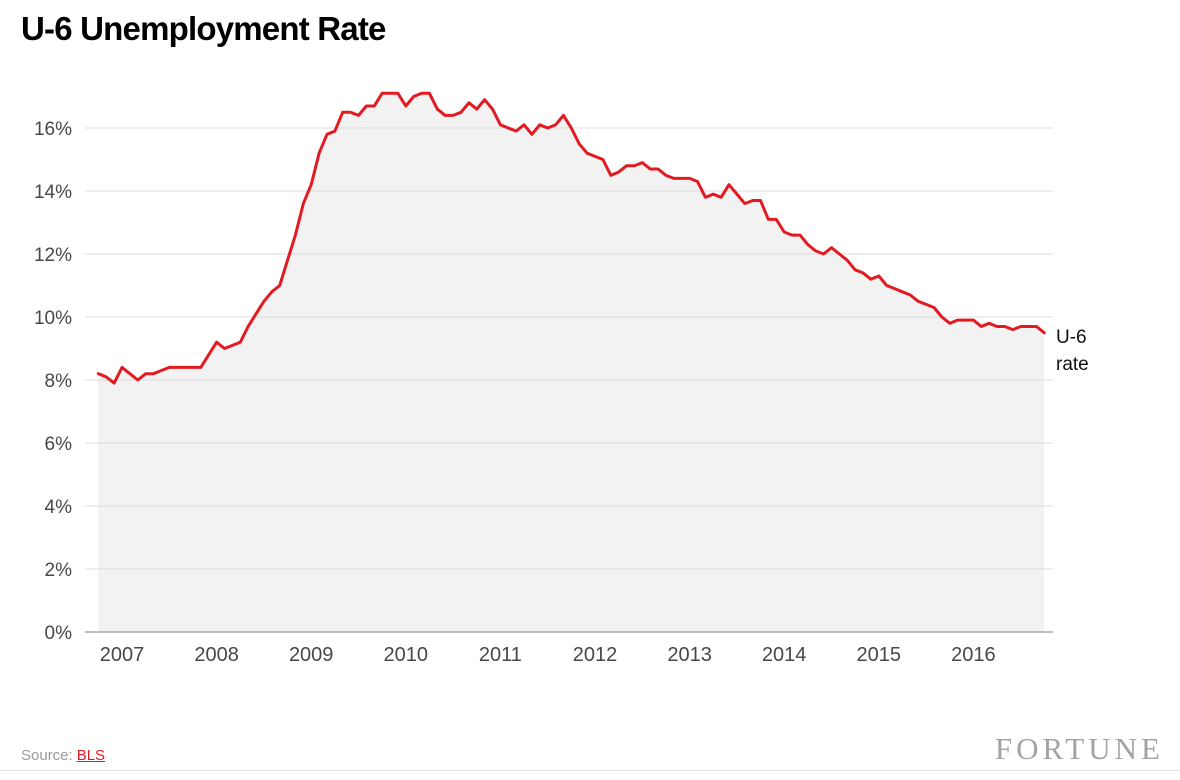  What do you see at coordinates (590, 770) in the screenshot?
I see `bottom-divider` at bounding box center [590, 770].